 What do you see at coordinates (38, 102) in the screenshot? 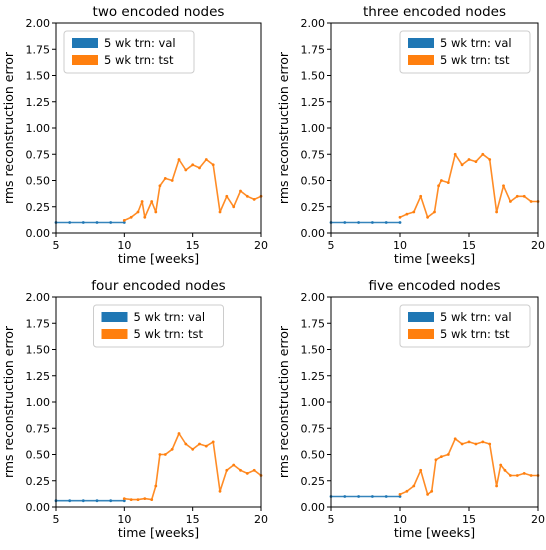
I see `y-tick-label: 1.25` at bounding box center [38, 102].